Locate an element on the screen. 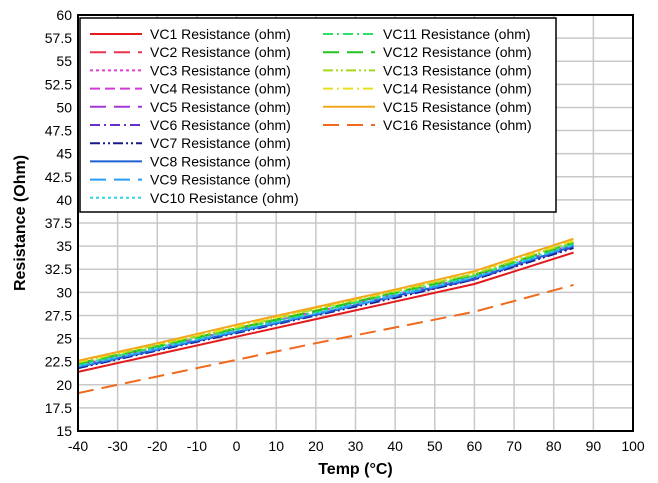  legend-label-vc11: VC11 Resistance (ohm) is located at coordinates (457, 34).